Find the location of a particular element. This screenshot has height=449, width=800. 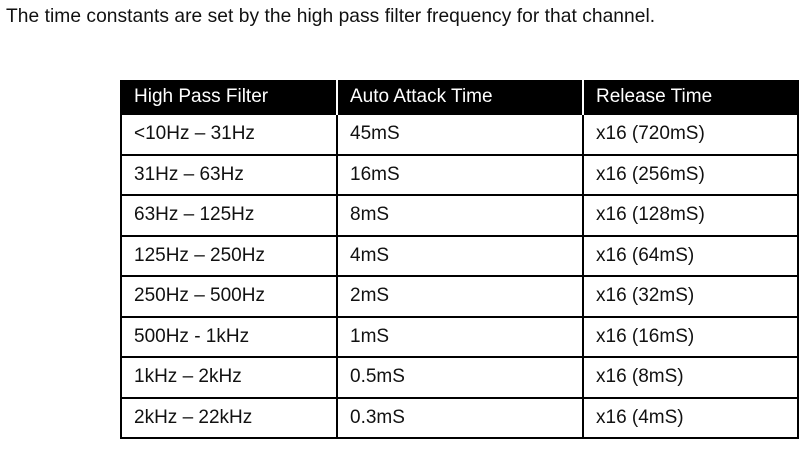

cell-auto-attack-time: 8mS is located at coordinates (460, 215).